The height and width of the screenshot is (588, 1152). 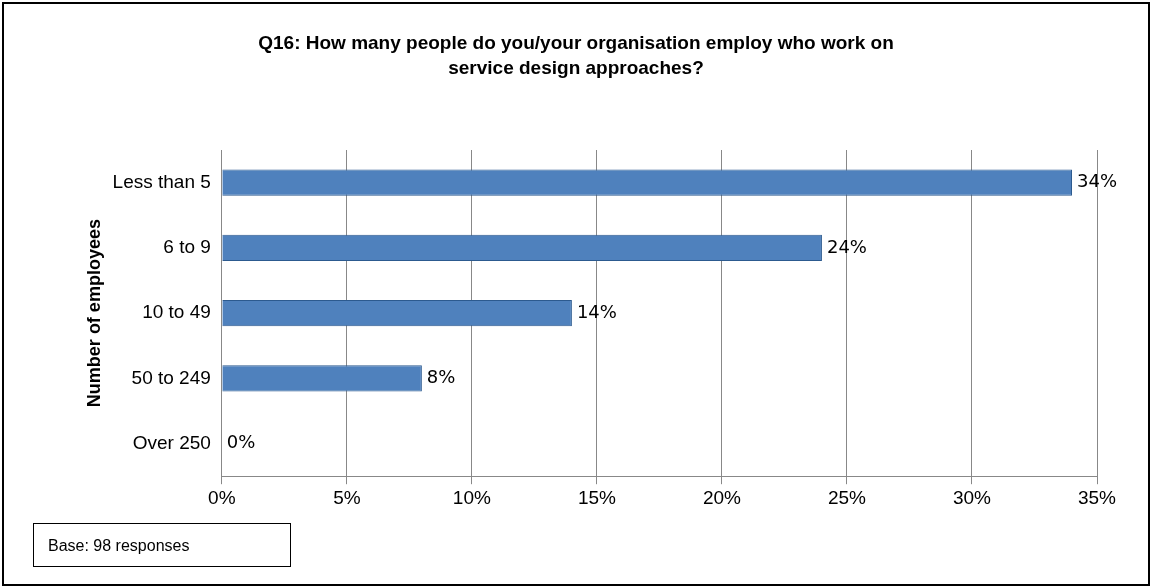 I want to click on data-label: 8%, so click(x=441, y=377).